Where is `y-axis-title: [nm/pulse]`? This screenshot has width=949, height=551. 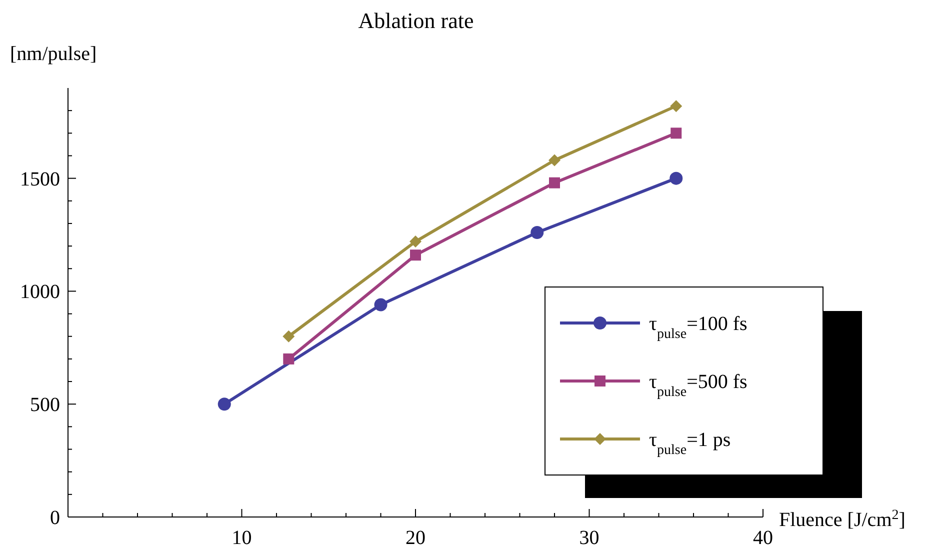 y-axis-title: [nm/pulse] is located at coordinates (53, 54).